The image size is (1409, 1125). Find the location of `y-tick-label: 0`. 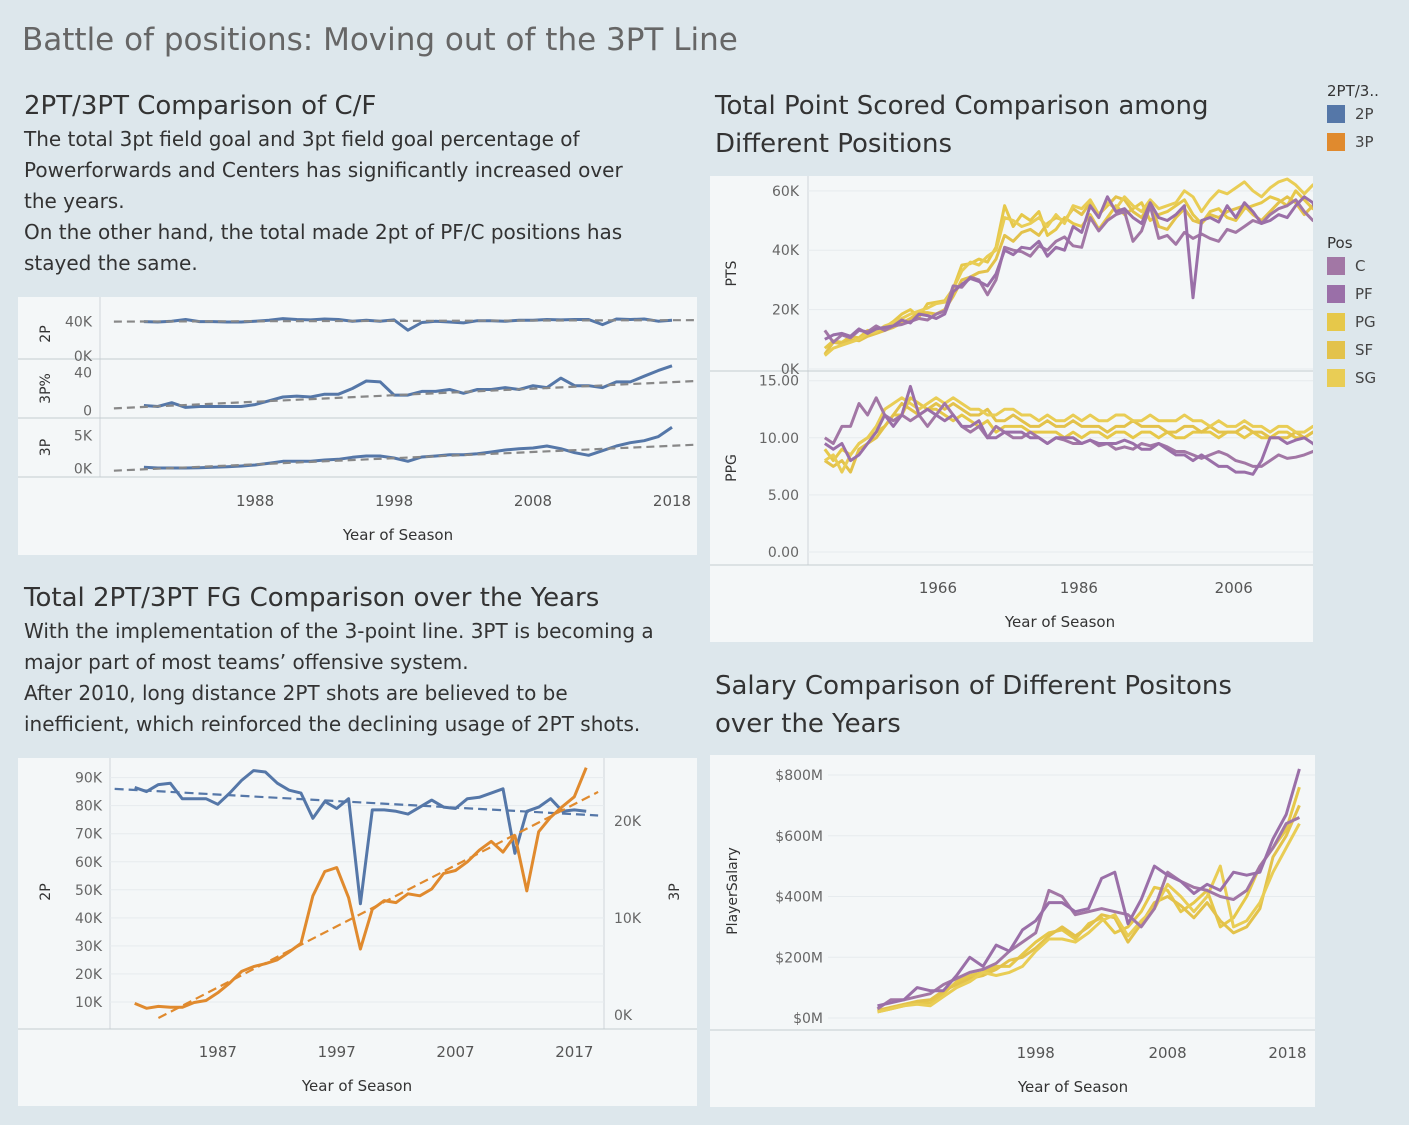

y-tick-label: 0 is located at coordinates (87, 411).